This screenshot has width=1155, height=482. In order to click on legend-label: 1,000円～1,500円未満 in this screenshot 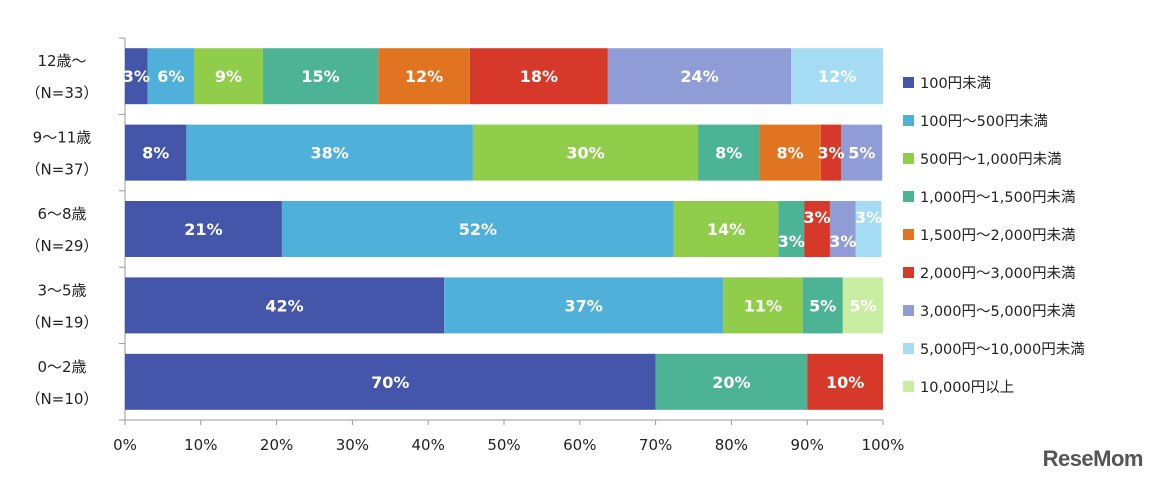, I will do `click(998, 197)`.